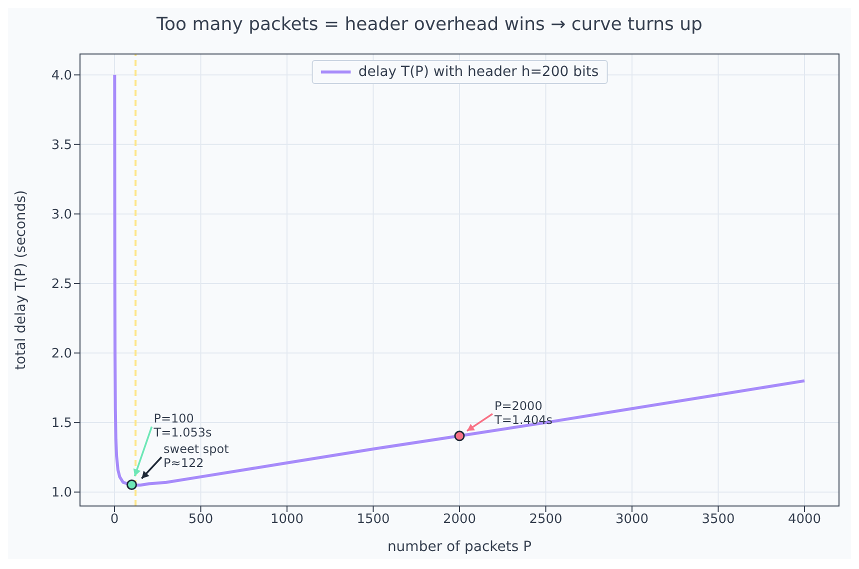  Describe the element at coordinates (373, 520) in the screenshot. I see `x-tick-label: 1500` at that location.